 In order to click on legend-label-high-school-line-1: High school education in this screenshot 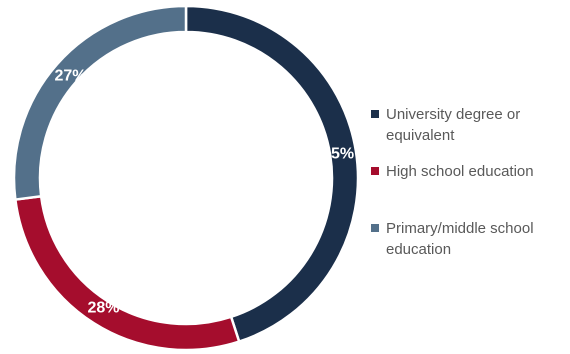, I will do `click(460, 171)`.